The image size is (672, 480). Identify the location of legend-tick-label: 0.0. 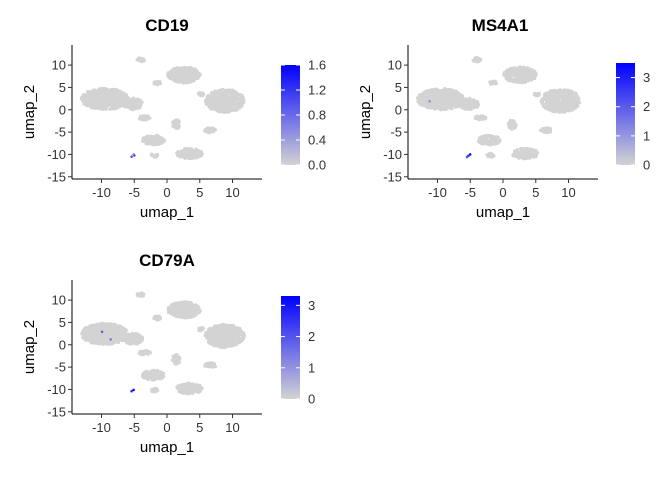
(317, 165).